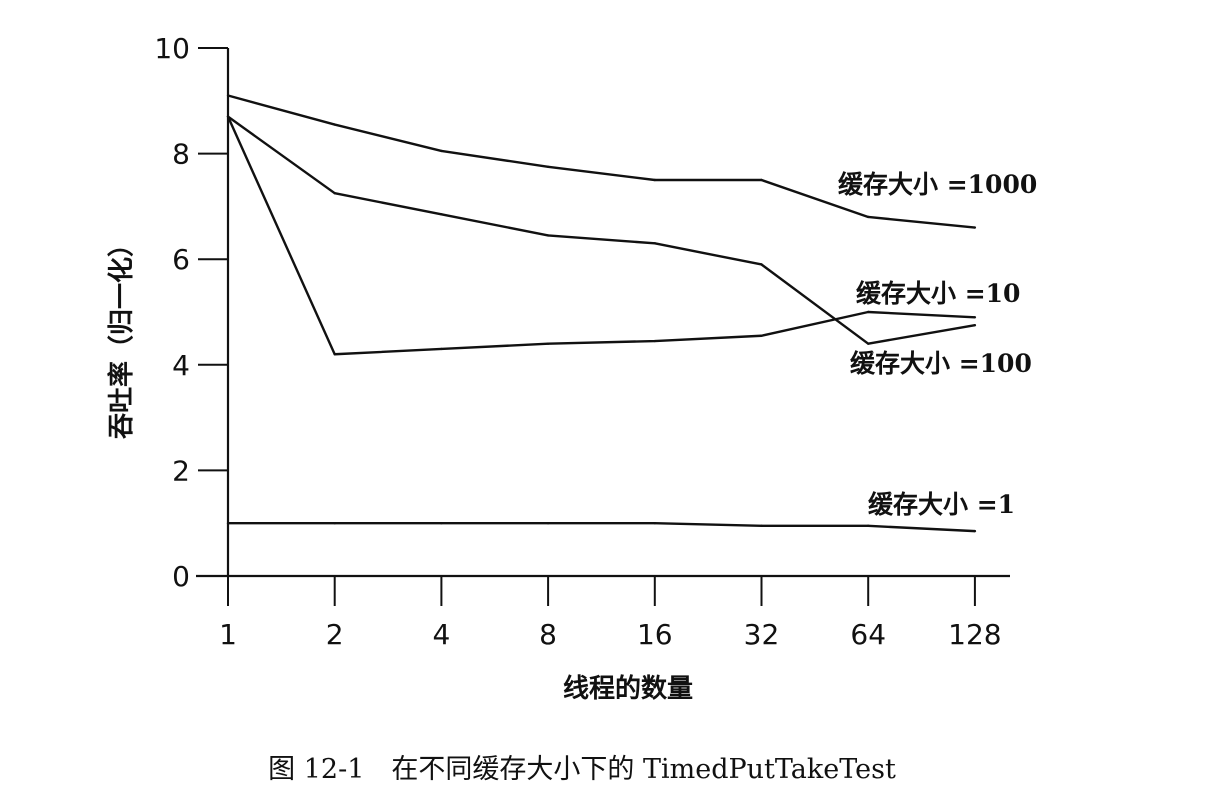 The image size is (1209, 799). What do you see at coordinates (172, 48) in the screenshot?
I see `y-tick-label: 10` at bounding box center [172, 48].